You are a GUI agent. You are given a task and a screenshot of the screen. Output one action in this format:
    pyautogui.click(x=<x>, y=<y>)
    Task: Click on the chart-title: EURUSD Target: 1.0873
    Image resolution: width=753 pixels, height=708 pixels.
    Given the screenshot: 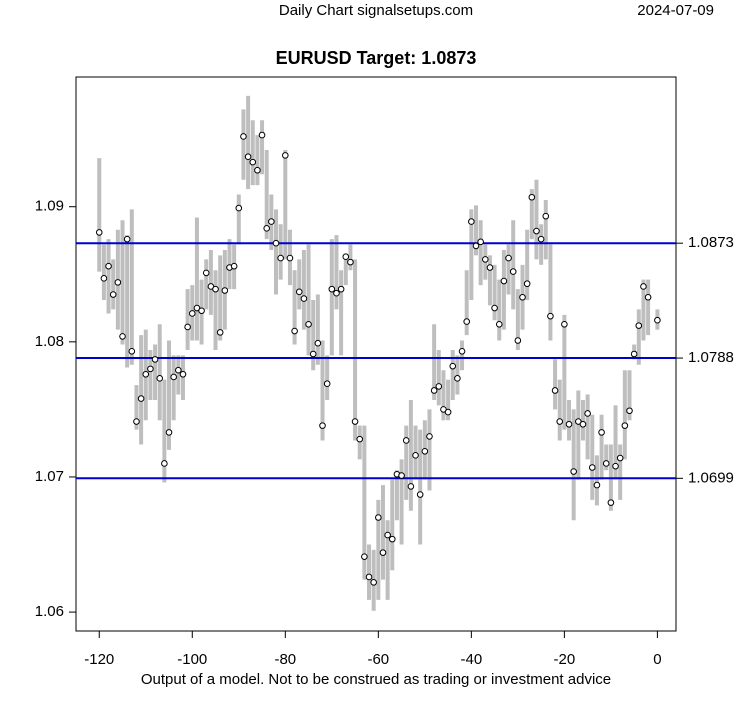 What is the action you would take?
    pyautogui.click(x=376, y=58)
    